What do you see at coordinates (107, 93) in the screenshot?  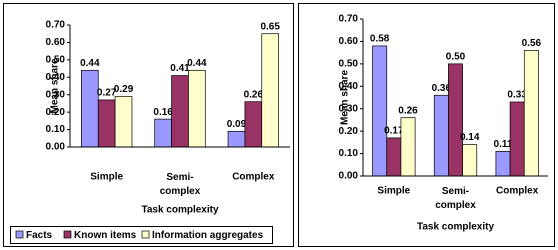 I see `value-label: 0.27` at bounding box center [107, 93].